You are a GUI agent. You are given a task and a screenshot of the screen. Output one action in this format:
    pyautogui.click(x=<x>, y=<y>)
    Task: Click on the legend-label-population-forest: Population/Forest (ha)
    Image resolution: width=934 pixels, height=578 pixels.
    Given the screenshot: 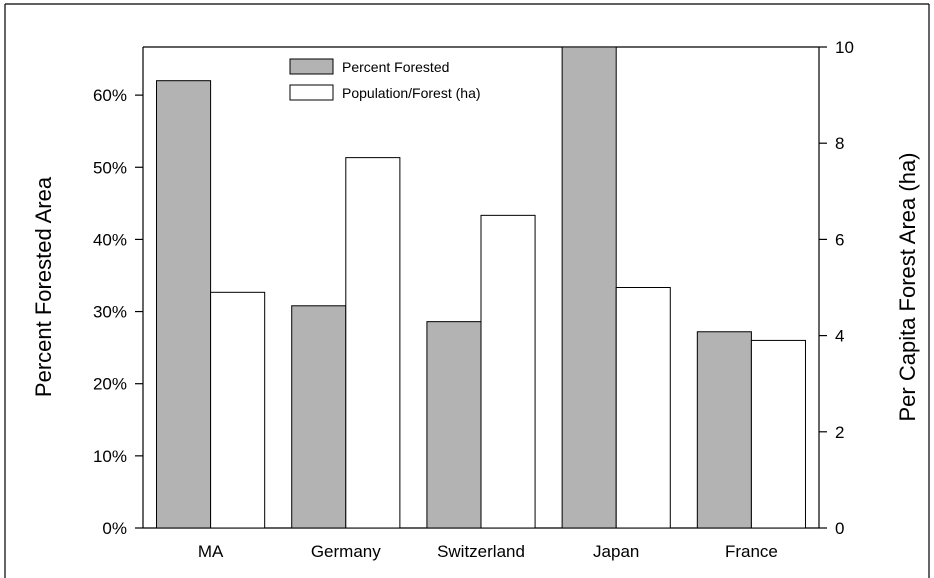 What is the action you would take?
    pyautogui.click(x=411, y=93)
    